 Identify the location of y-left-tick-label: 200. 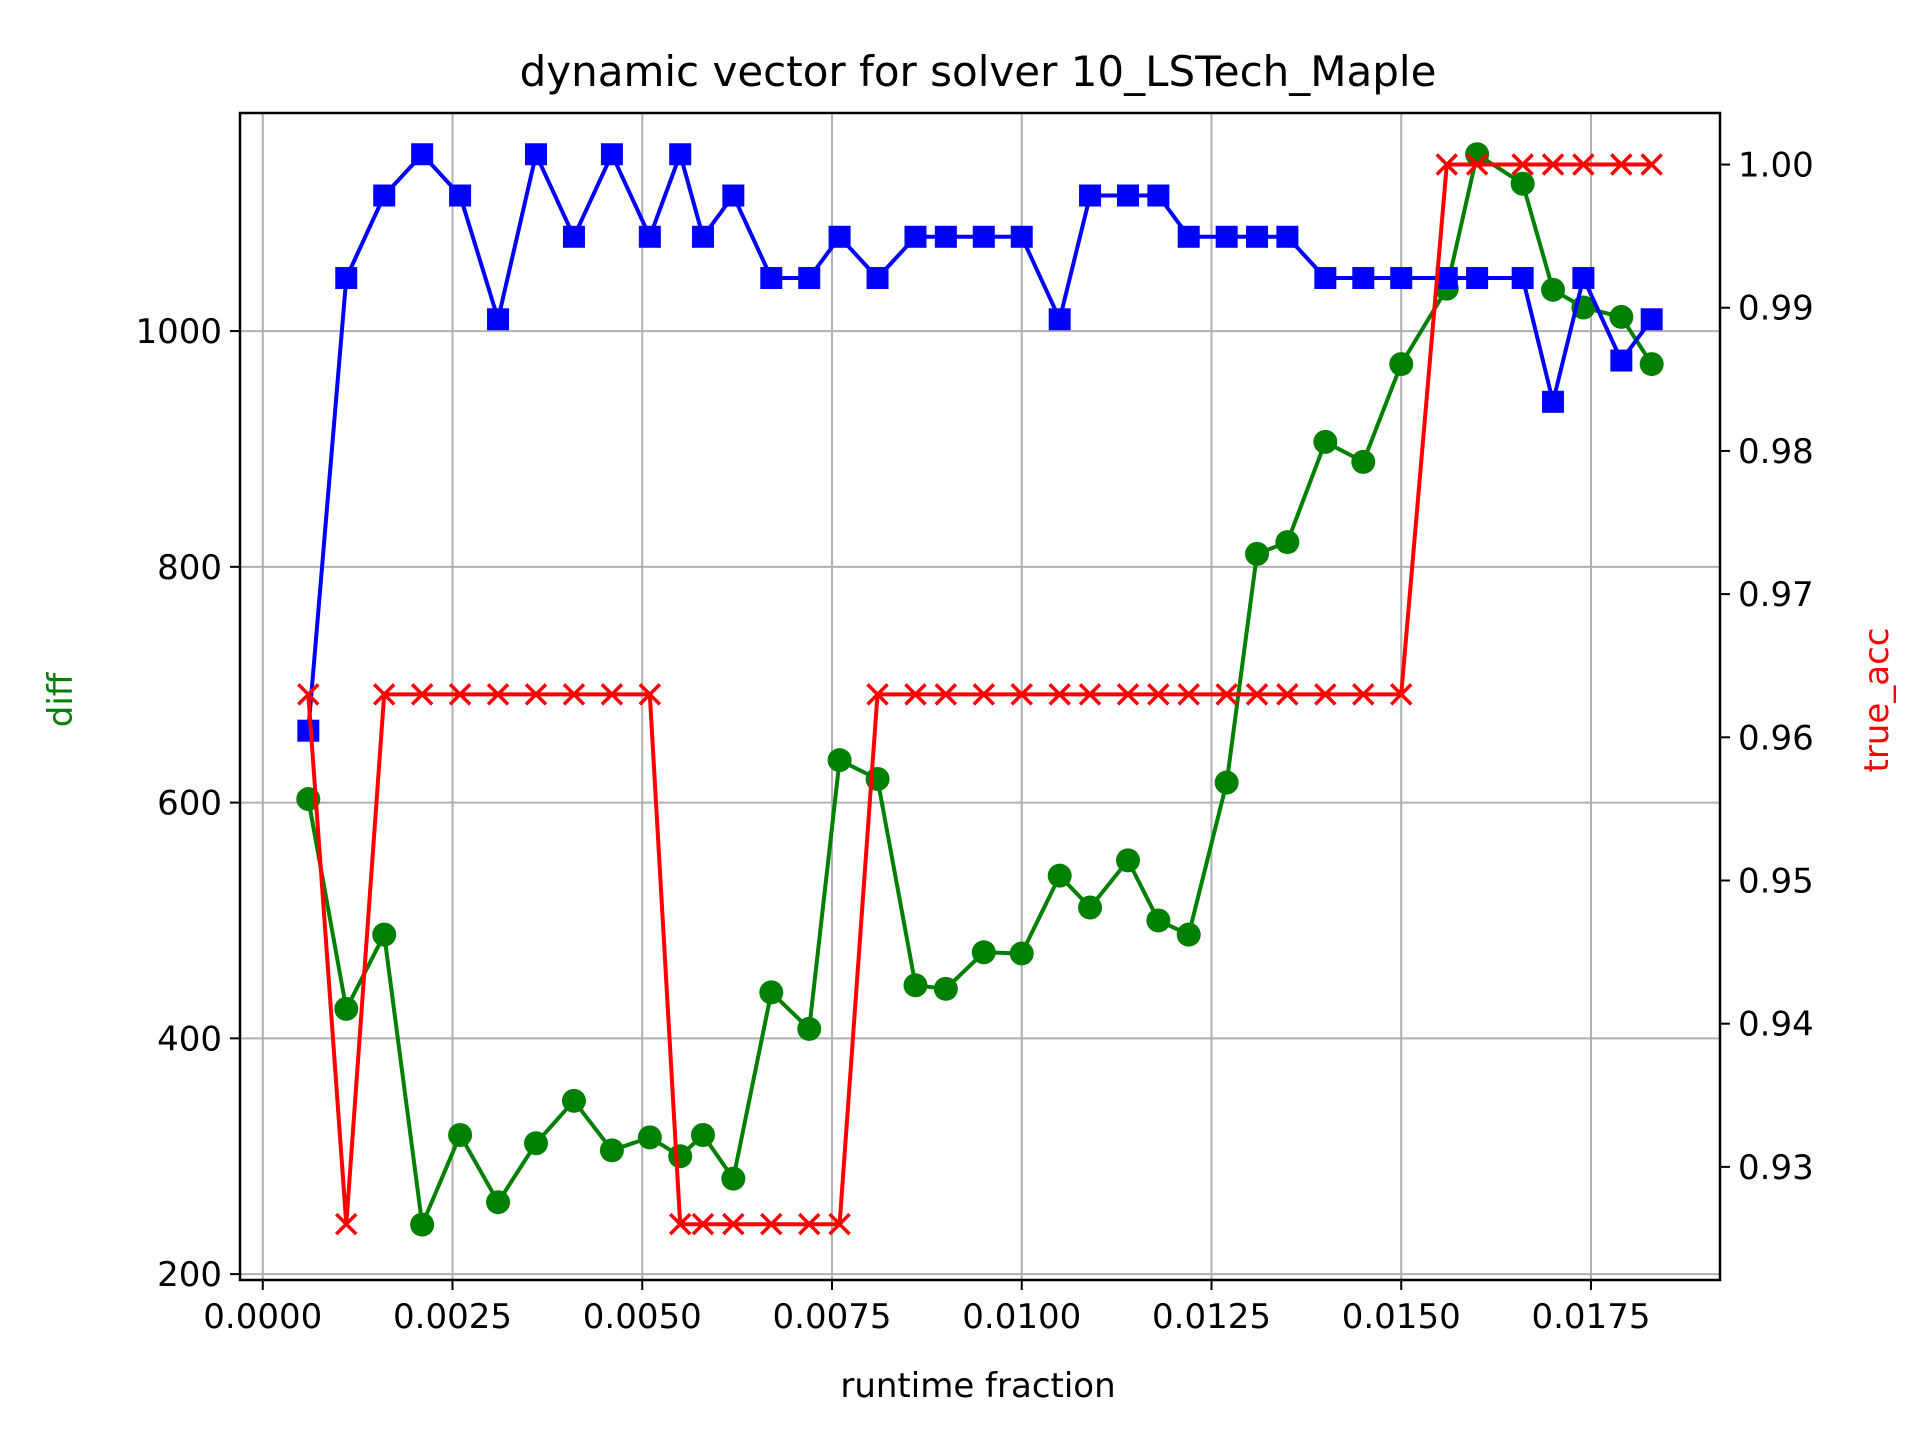
(189, 1275).